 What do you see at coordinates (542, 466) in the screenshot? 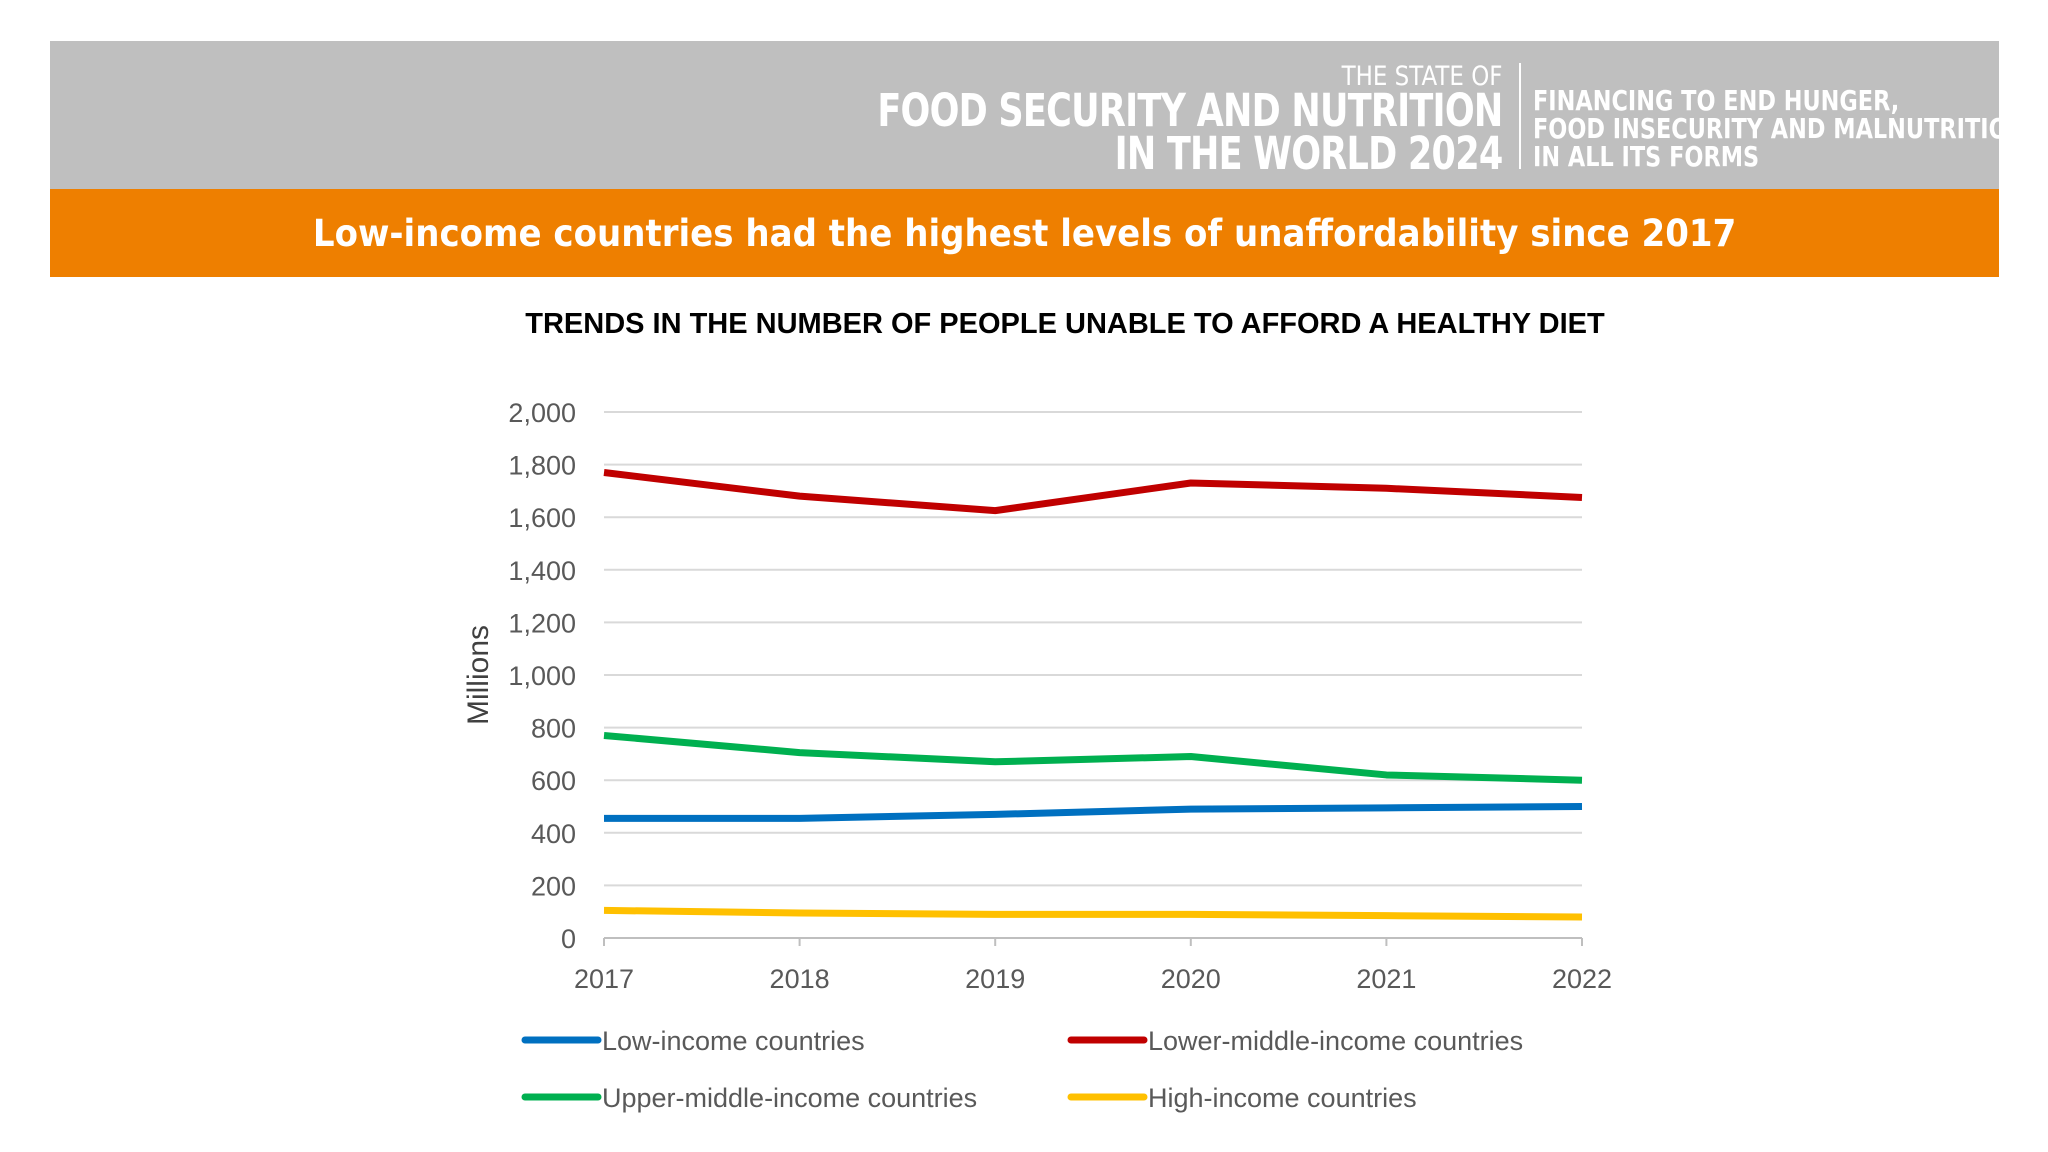
I see `y-tick-label: 1,800` at bounding box center [542, 466].